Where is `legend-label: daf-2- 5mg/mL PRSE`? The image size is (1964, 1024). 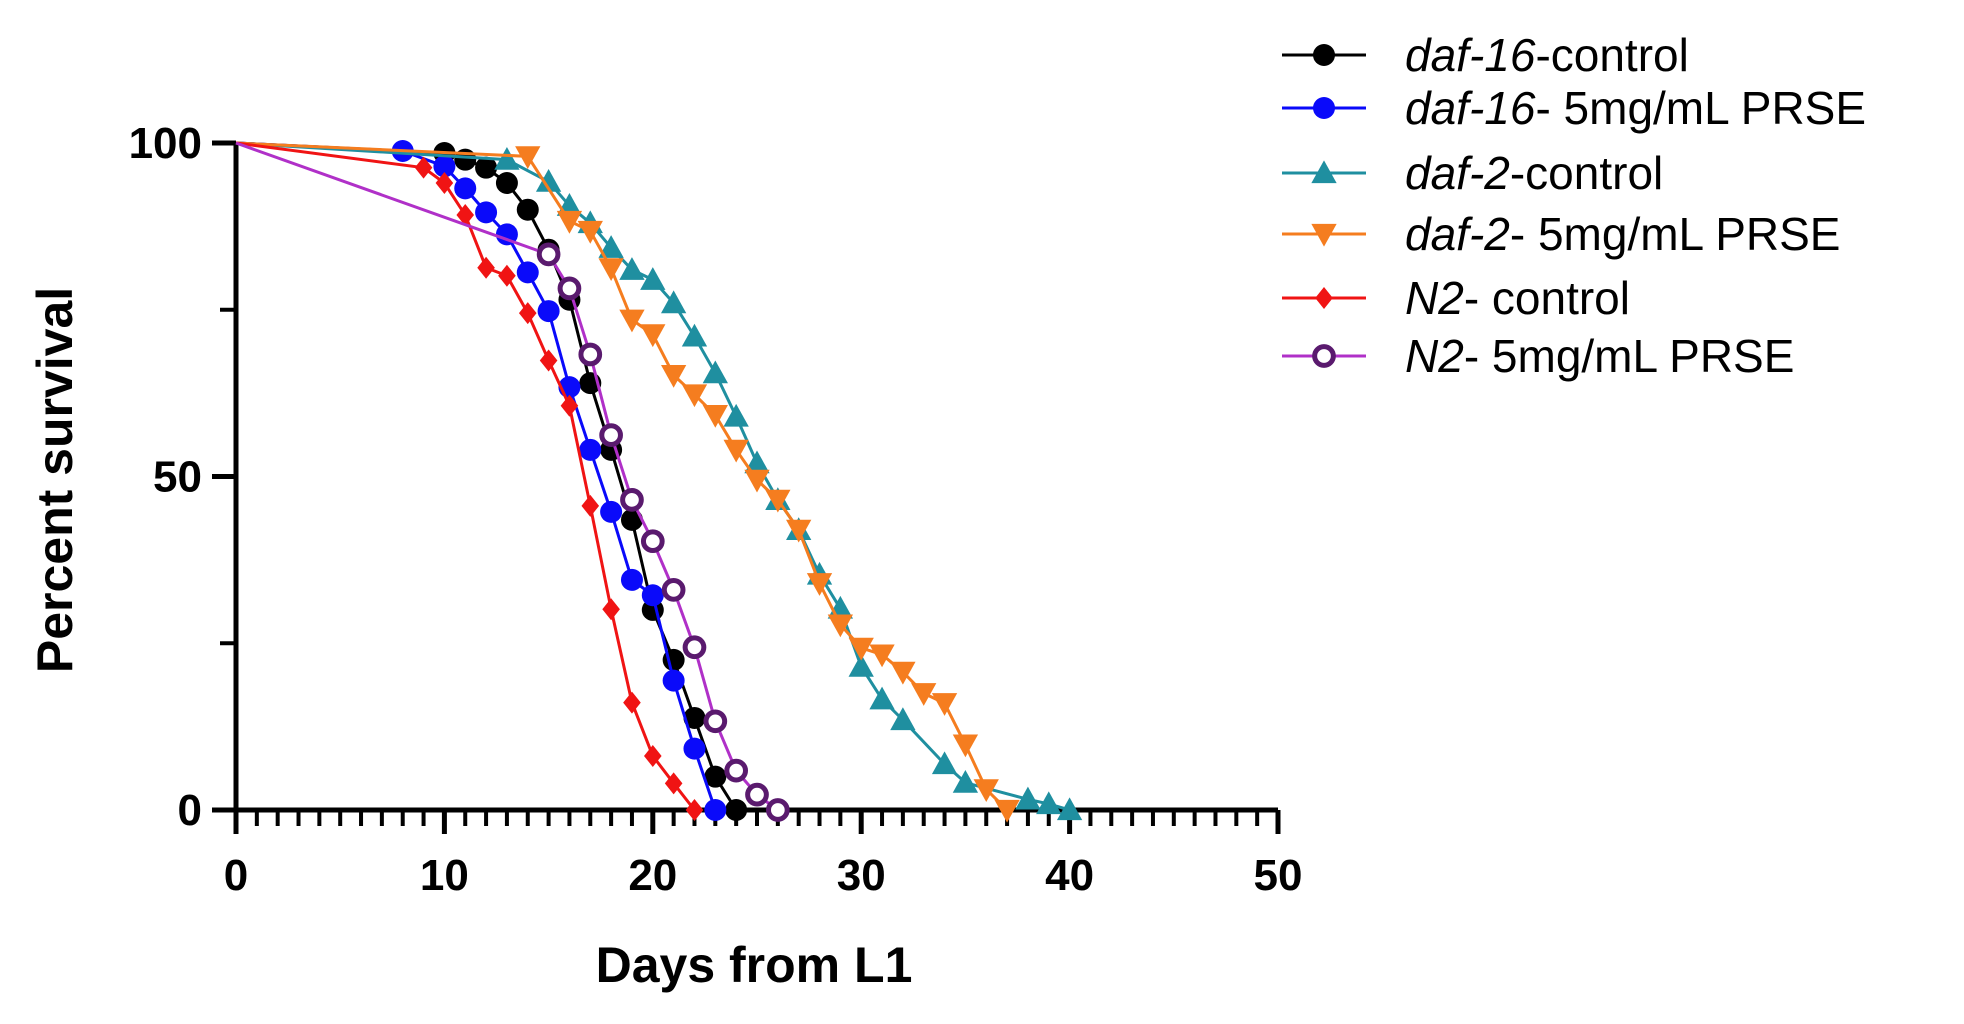 legend-label: daf-2- 5mg/mL PRSE is located at coordinates (1622, 234).